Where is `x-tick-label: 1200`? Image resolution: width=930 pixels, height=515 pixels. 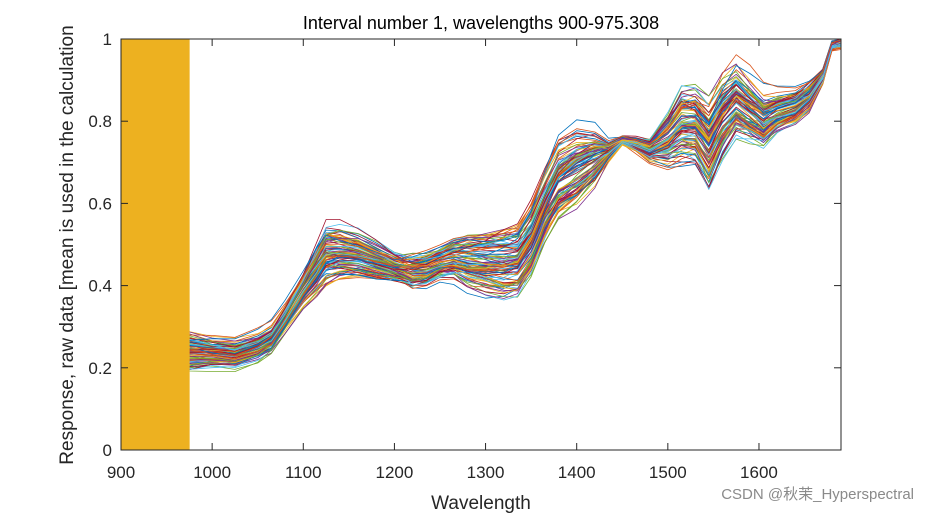 x-tick-label: 1200 is located at coordinates (395, 472).